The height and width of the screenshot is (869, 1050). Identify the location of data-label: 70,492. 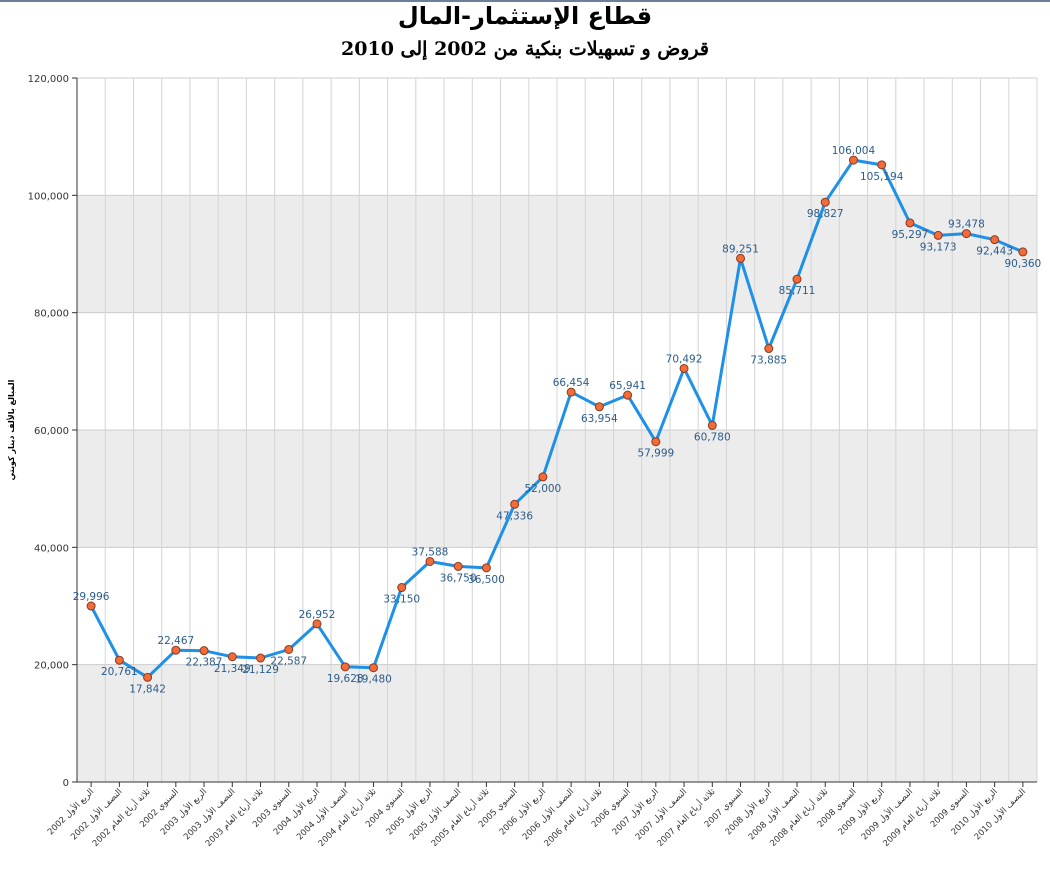
(684, 359).